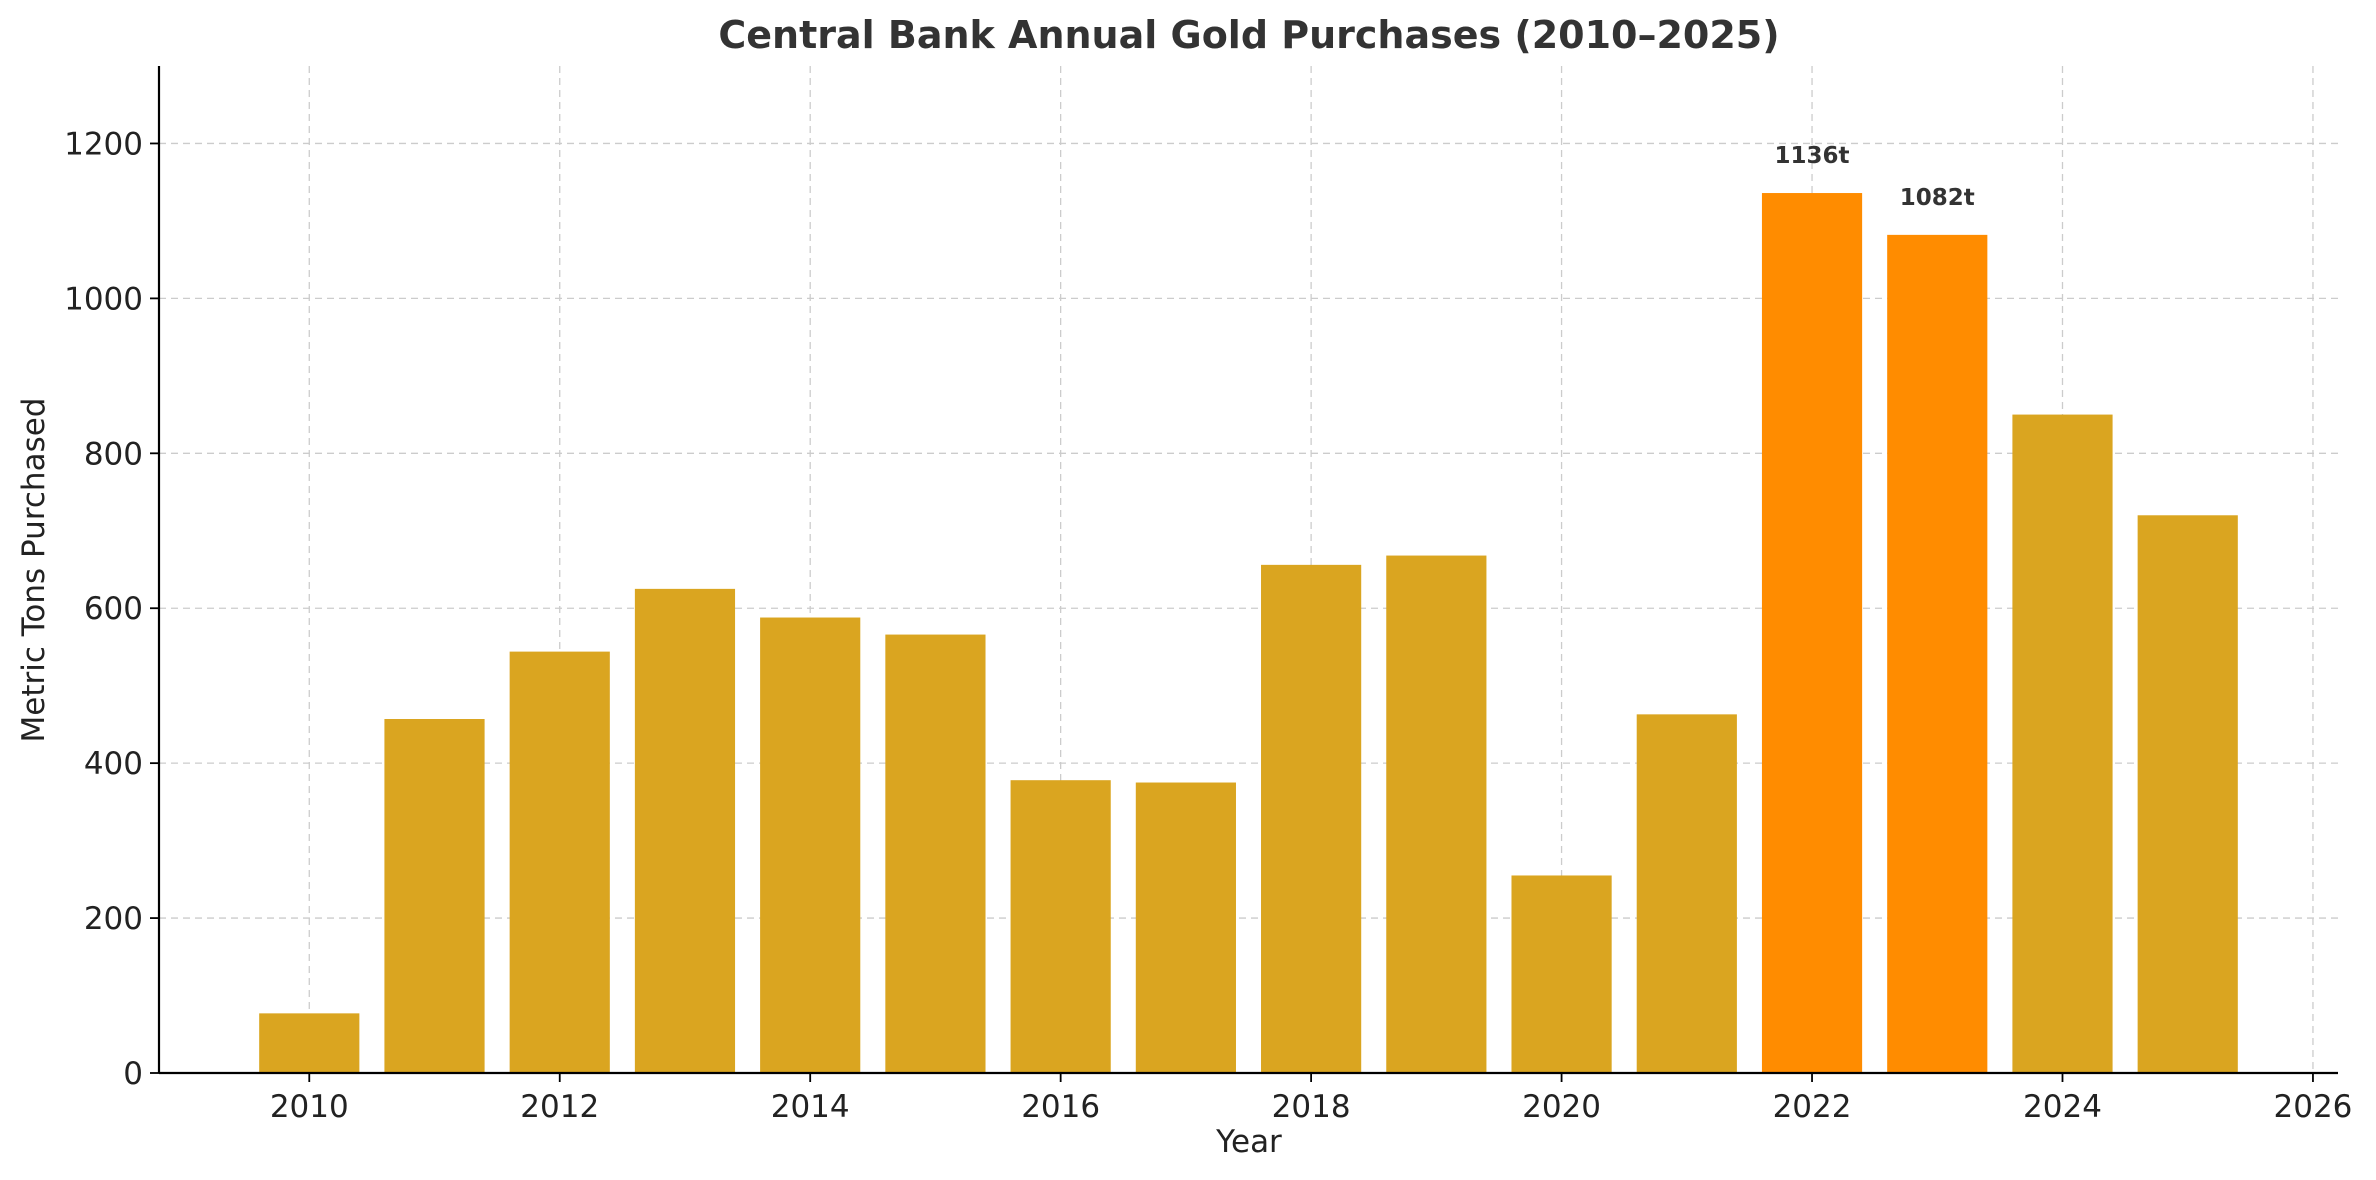  What do you see at coordinates (1311, 818) in the screenshot?
I see `bar-2018` at bounding box center [1311, 818].